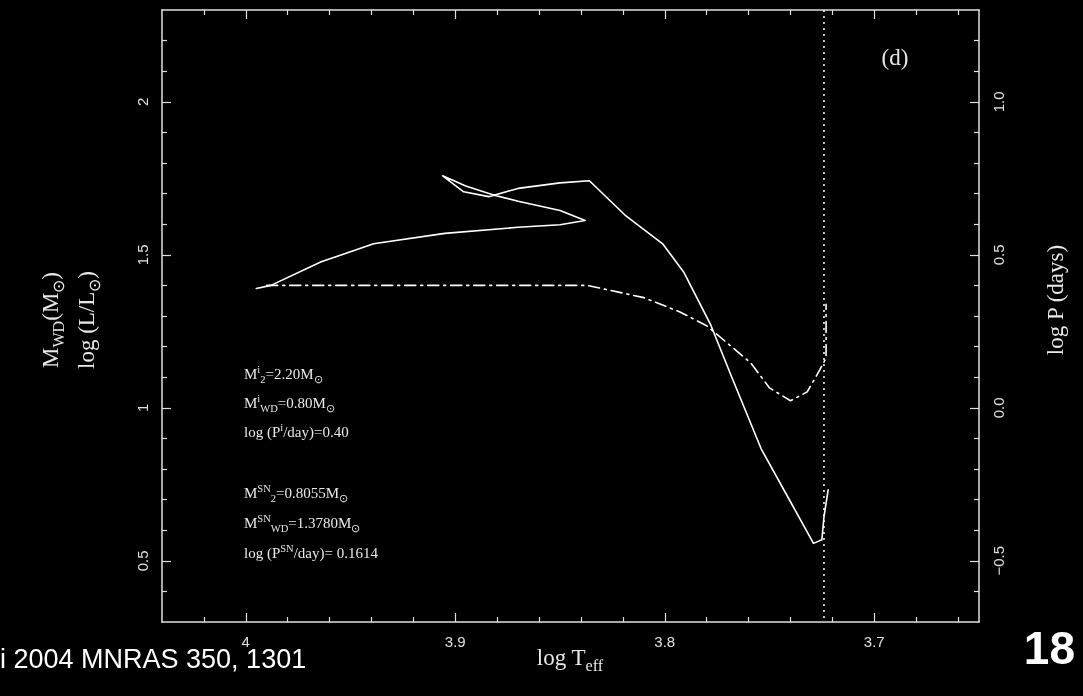 This screenshot has height=696, width=1083. Describe the element at coordinates (998, 102) in the screenshot. I see `y2-tick-label: 1.0` at that location.